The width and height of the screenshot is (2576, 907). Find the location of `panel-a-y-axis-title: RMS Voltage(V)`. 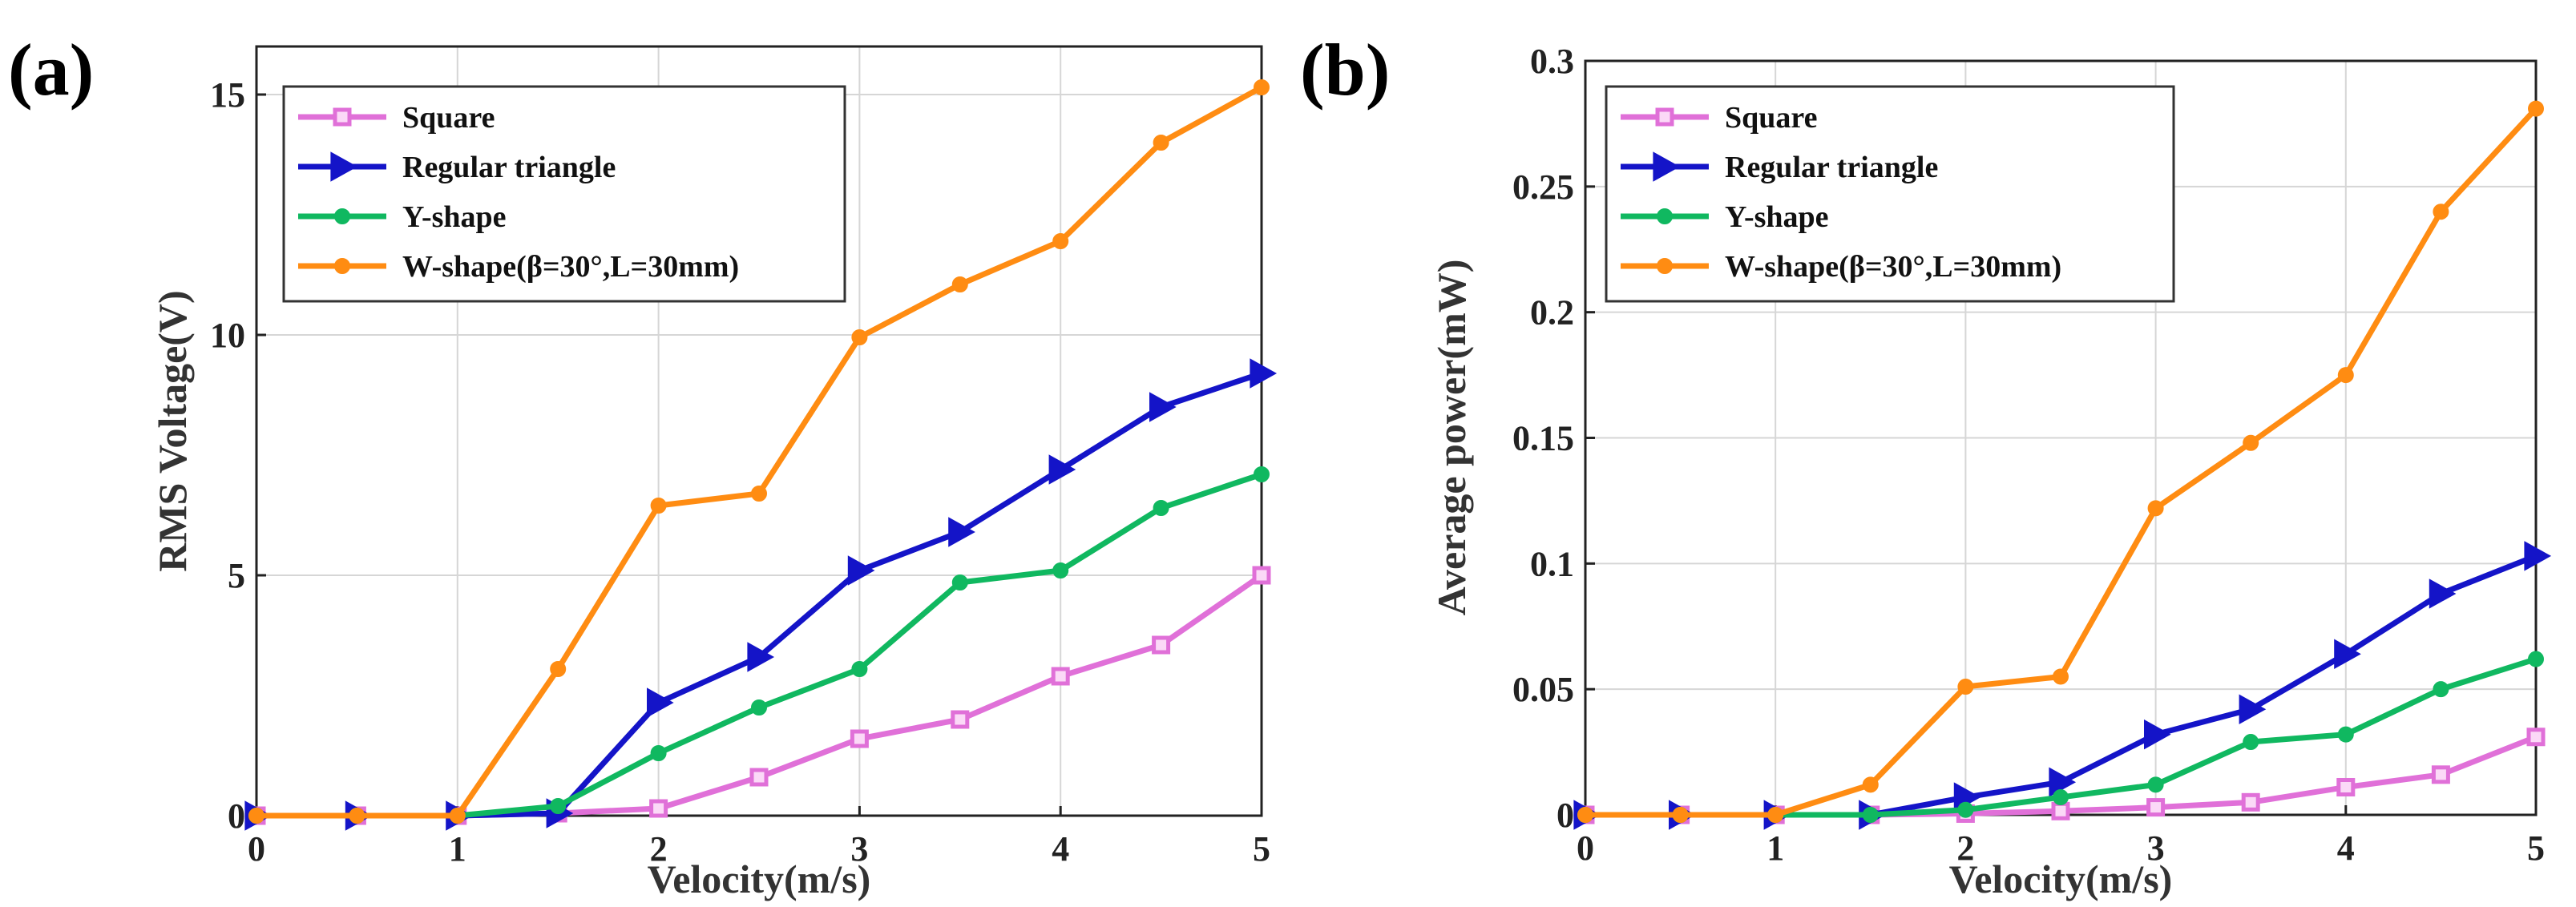

panel-a-y-axis-title: RMS Voltage(V) is located at coordinates (173, 430).